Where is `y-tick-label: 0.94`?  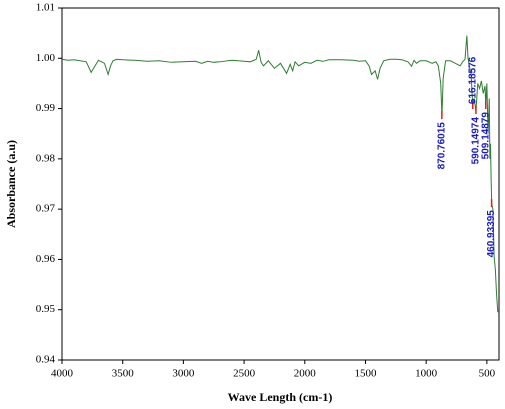 y-tick-label: 0.94 is located at coordinates (46, 360).